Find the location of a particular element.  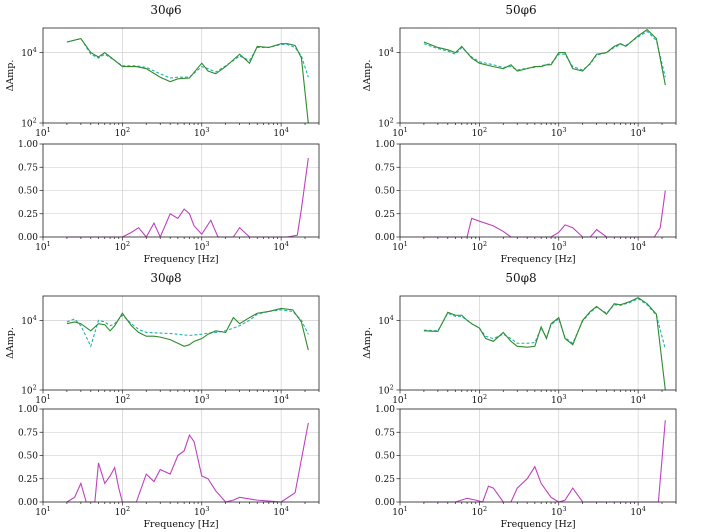

subplot-title: 30φ6 is located at coordinates (165, 10).